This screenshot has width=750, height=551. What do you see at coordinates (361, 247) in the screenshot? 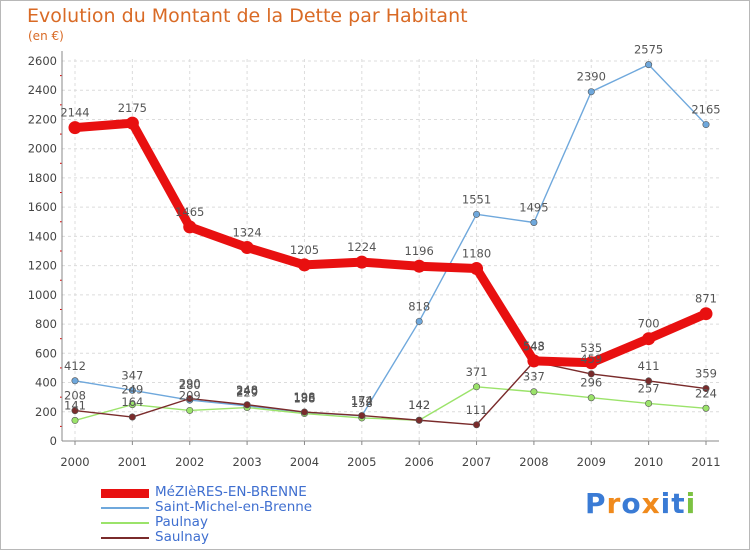
I see `data-label: 1224` at bounding box center [361, 247].